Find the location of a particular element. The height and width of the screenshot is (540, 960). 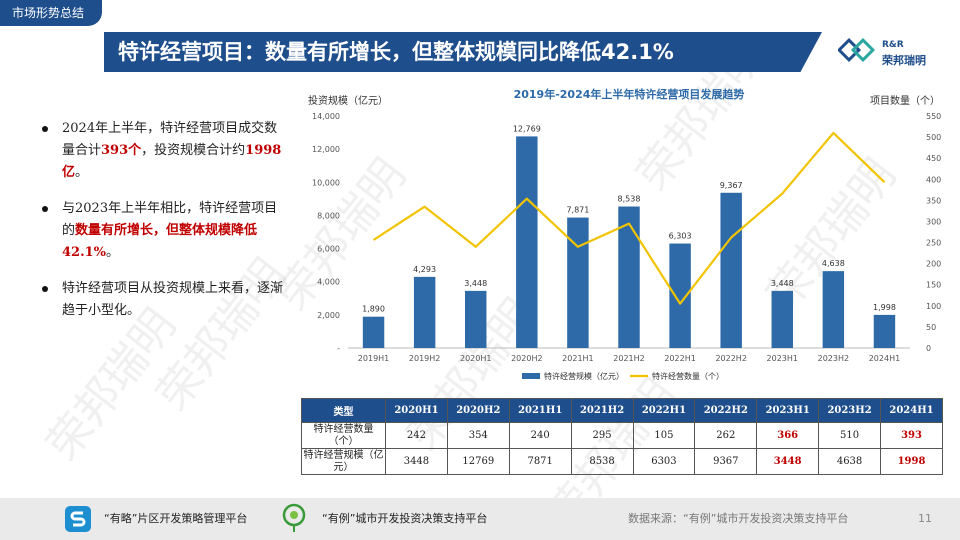

table-cell: 1998 is located at coordinates (911, 461).